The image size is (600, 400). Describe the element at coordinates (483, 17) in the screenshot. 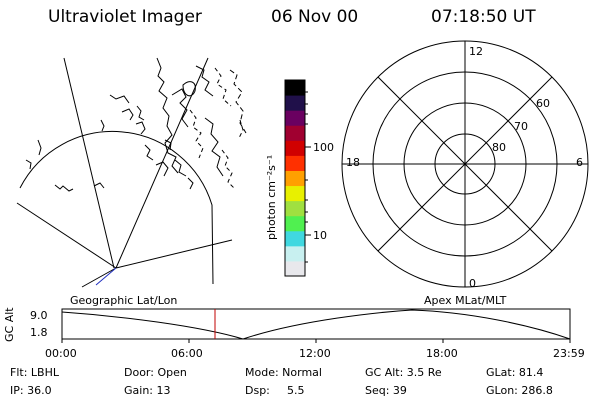

I see `time-label: 07:18:50 UT` at that location.